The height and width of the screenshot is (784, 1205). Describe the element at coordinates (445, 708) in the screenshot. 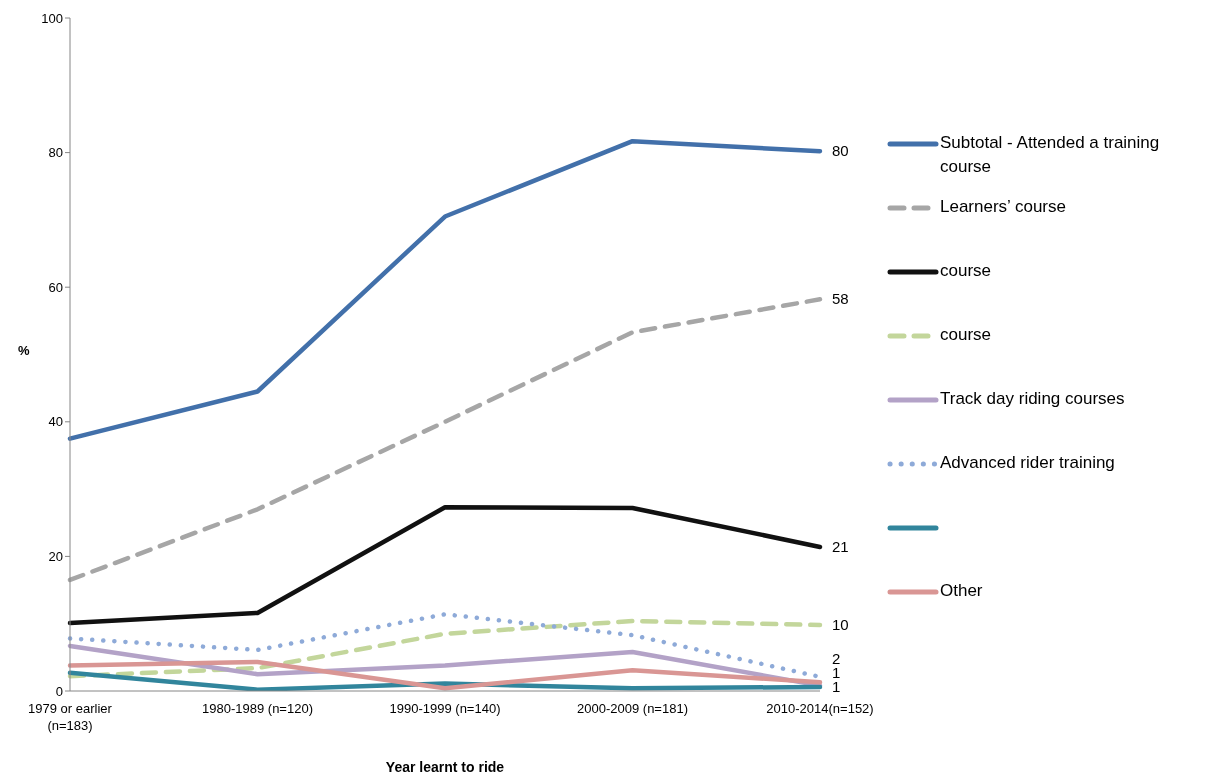

I see `x-tick-label: 1990-1999 (n=140)` at that location.